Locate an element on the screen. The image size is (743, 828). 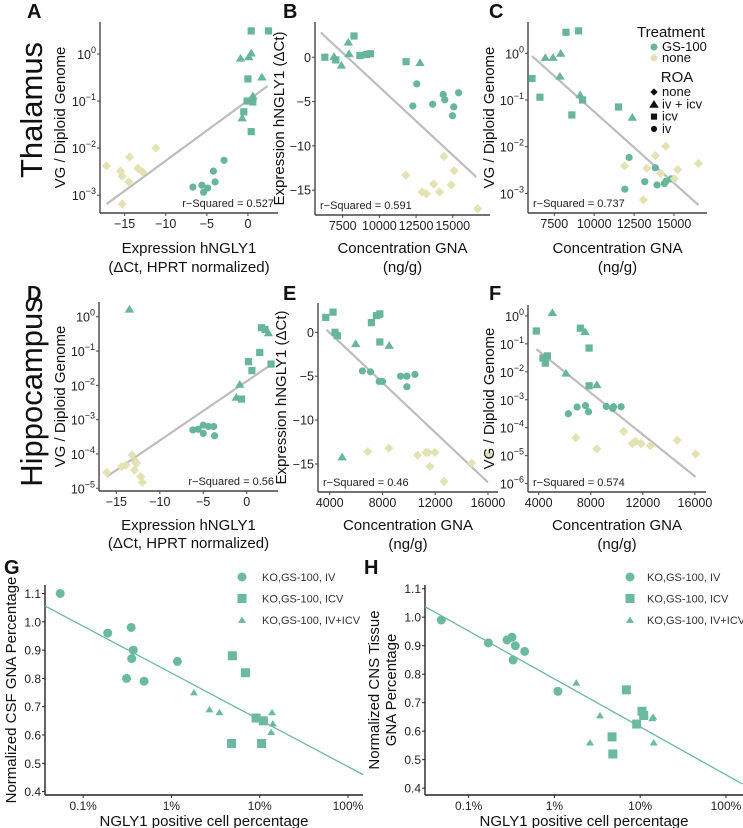
y-tick-label: 10⁻⁴ is located at coordinates (512, 427).